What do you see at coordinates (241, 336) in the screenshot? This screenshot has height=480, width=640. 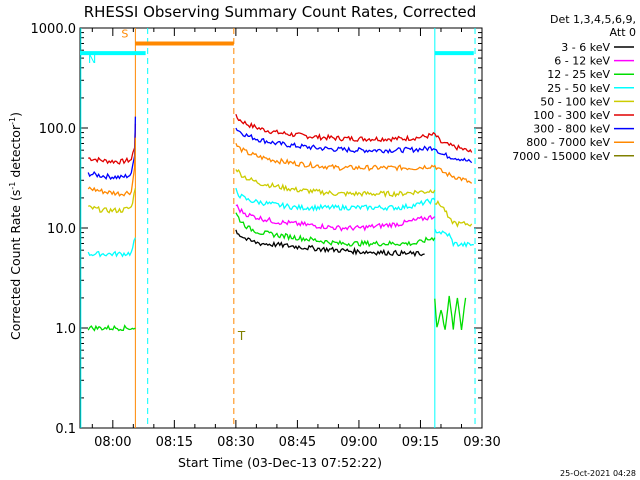 I see `attenuator-marker: T` at bounding box center [241, 336].